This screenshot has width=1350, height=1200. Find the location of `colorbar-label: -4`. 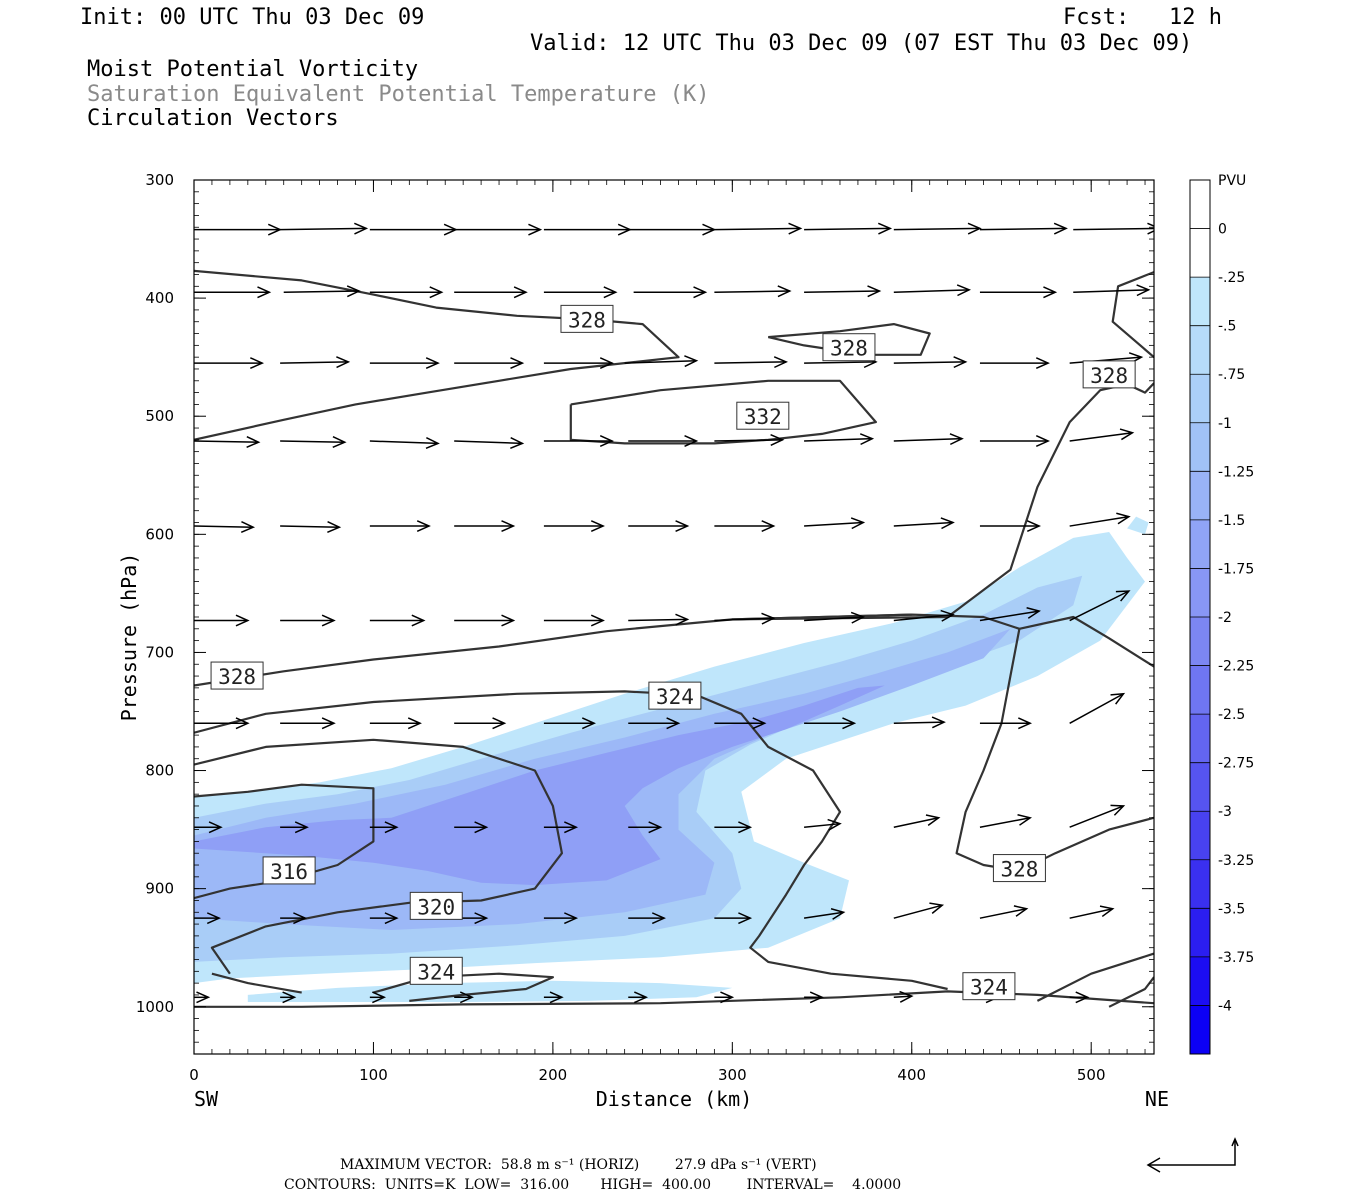

colorbar-label: -4 is located at coordinates (1225, 1006).